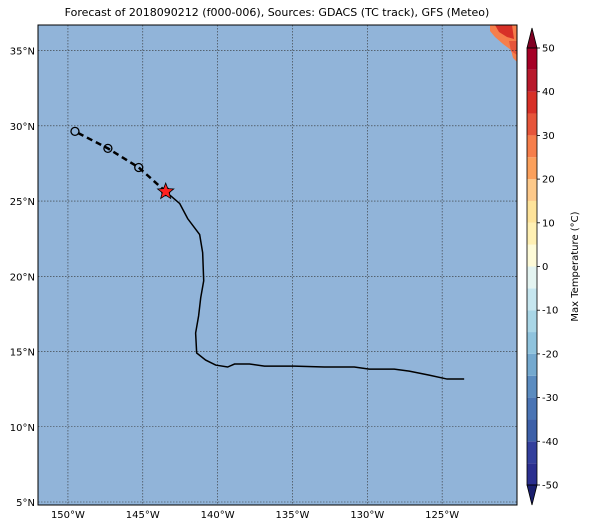  Describe the element at coordinates (25, 503) in the screenshot. I see `y-tick-label: 5°N` at that location.